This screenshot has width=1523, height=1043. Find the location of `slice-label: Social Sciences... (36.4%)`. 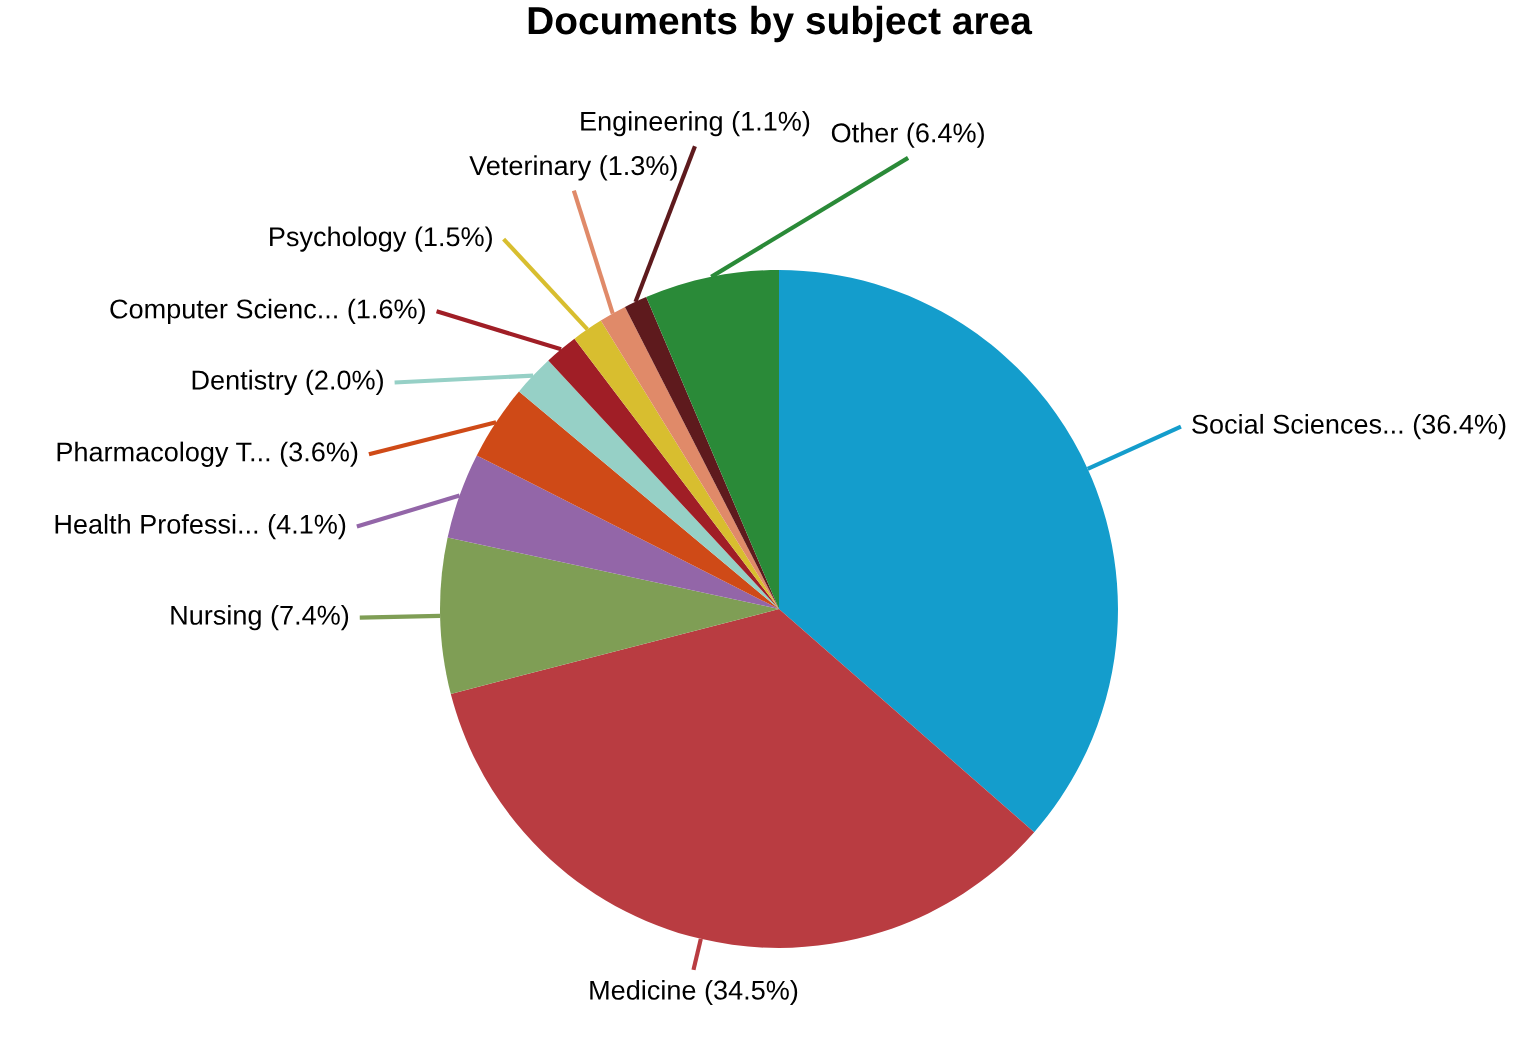

slice-label: Social Sciences... (36.4%) is located at coordinates (1349, 426).